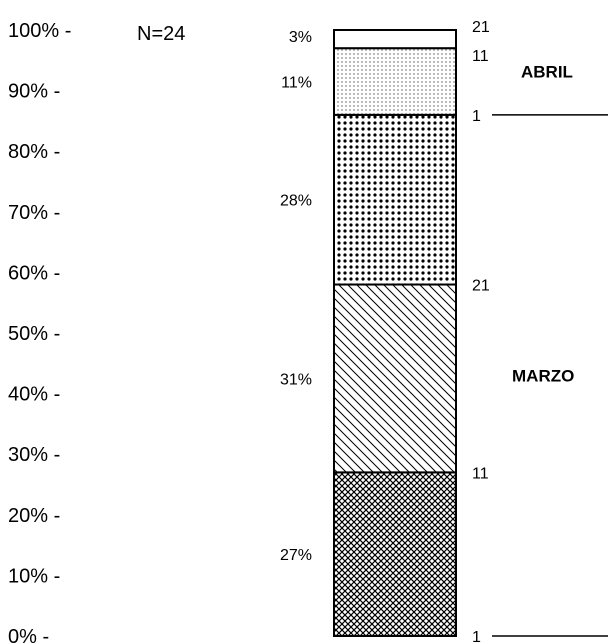  I want to click on y-tick-label: 80% -, so click(34, 152).